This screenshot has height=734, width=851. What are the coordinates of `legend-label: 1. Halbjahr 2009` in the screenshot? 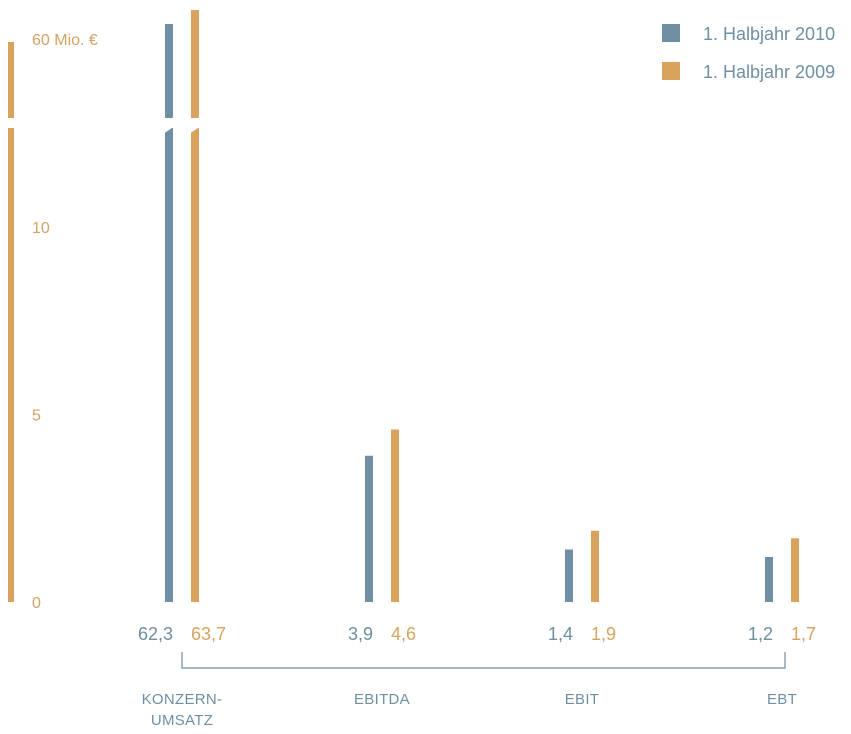 It's located at (769, 72).